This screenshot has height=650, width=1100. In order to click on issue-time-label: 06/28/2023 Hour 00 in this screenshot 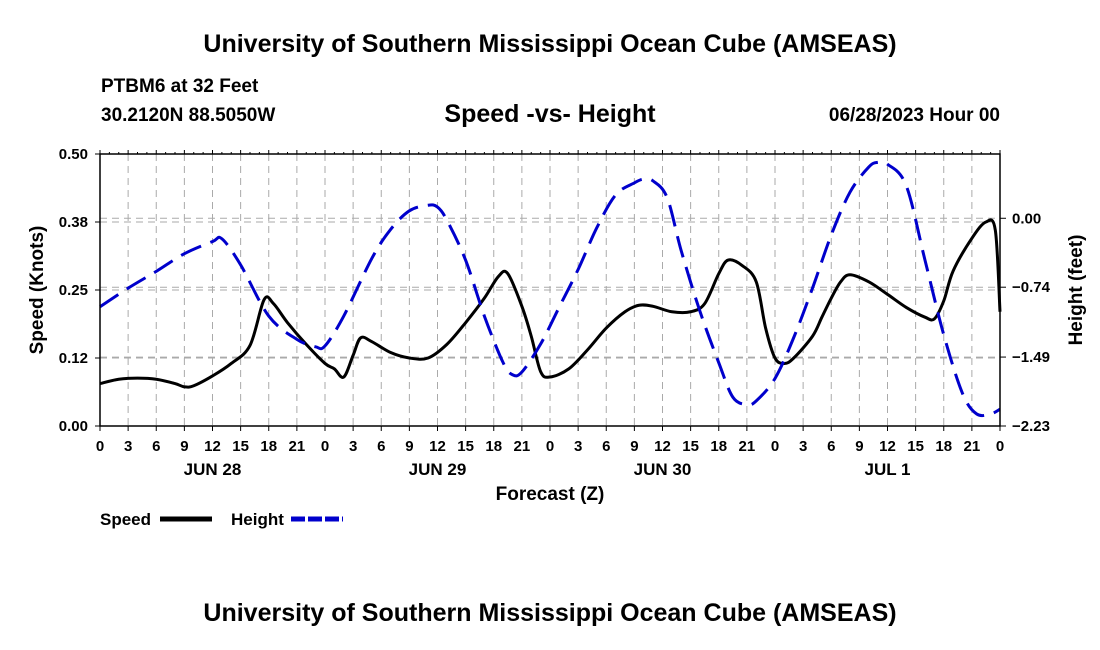, I will do `click(914, 115)`.